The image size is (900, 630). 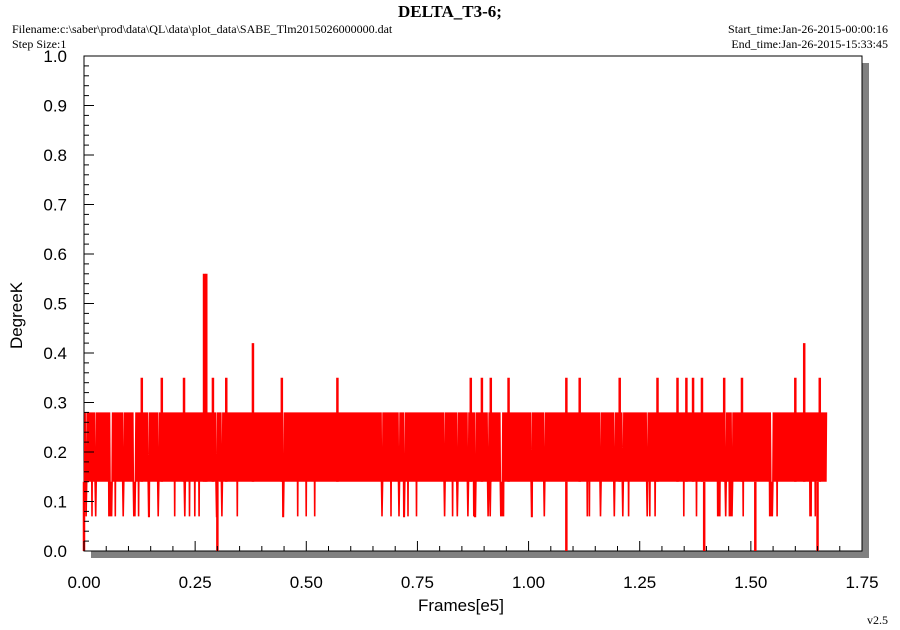 I want to click on y-tick-label: 1.0, so click(x=55, y=56).